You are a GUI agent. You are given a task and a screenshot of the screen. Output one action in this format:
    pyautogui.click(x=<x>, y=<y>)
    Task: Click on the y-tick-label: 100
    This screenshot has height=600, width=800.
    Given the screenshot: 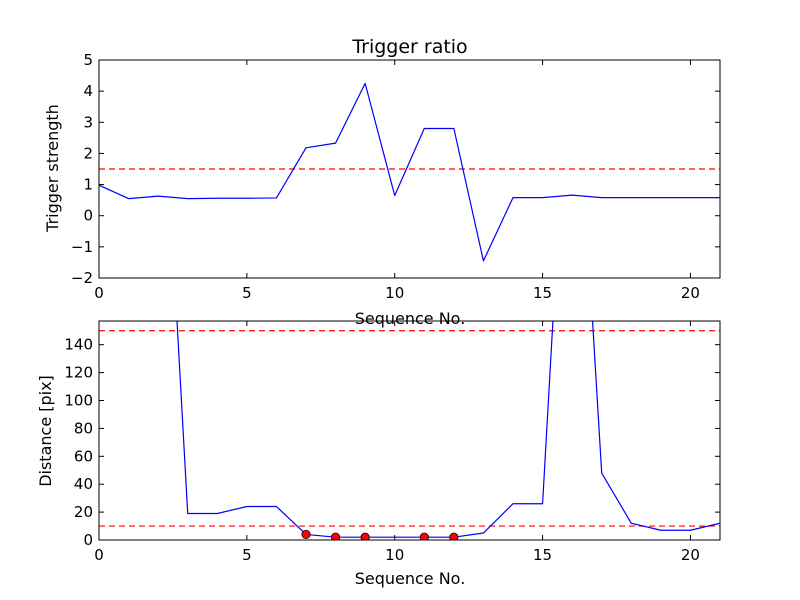 What is the action you would take?
    pyautogui.click(x=78, y=401)
    